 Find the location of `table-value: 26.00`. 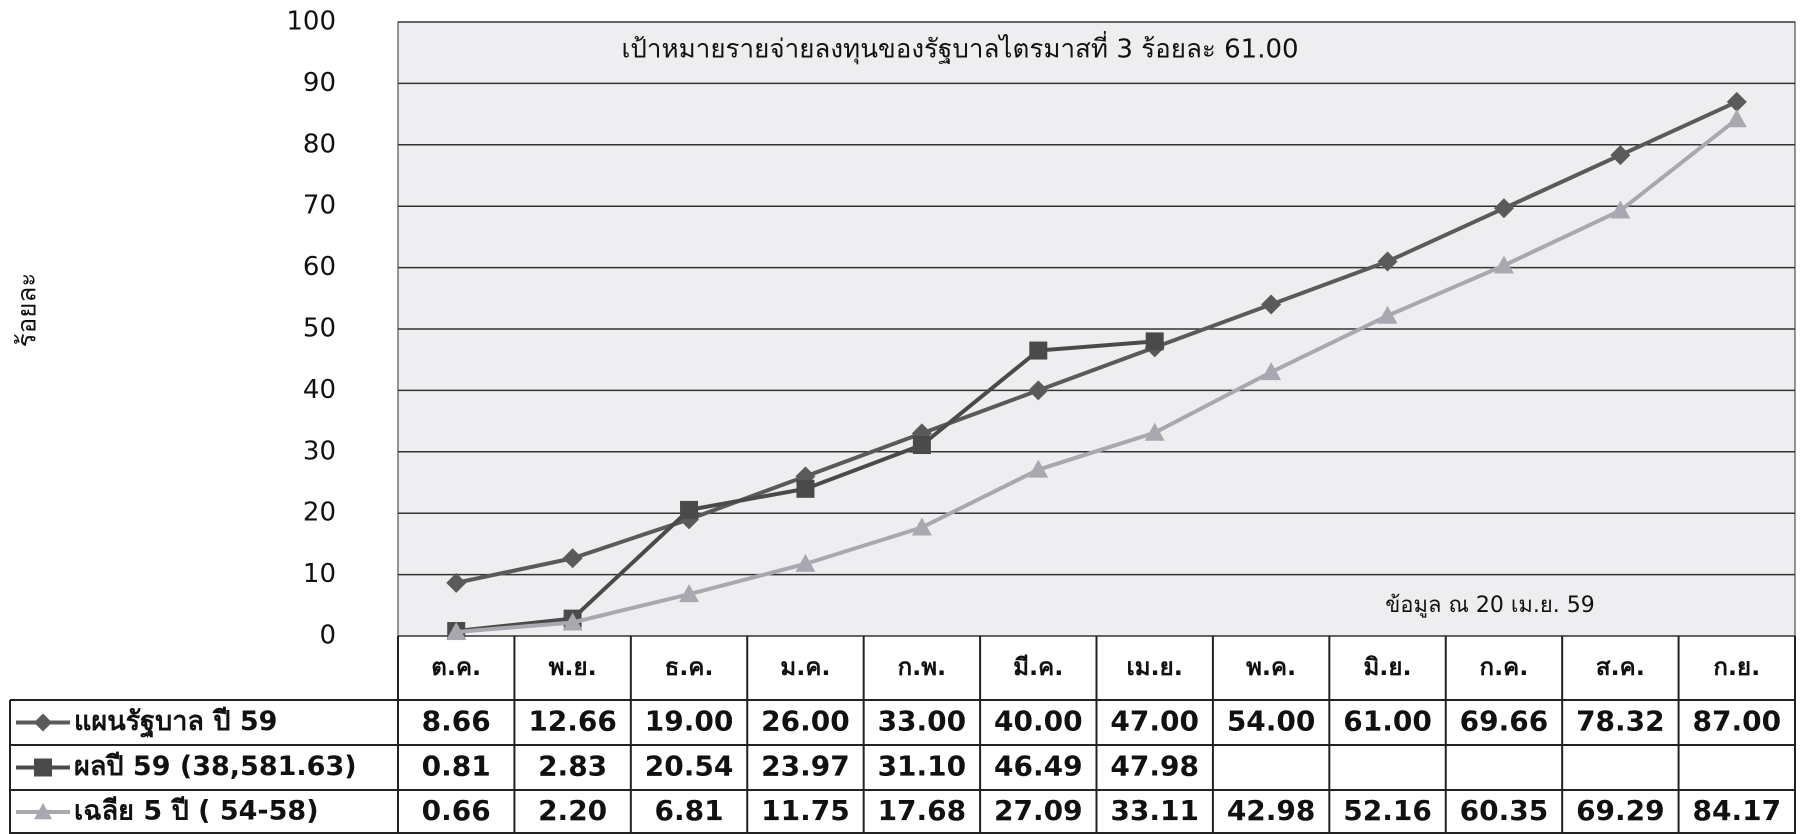

table-value: 26.00 is located at coordinates (805, 721).